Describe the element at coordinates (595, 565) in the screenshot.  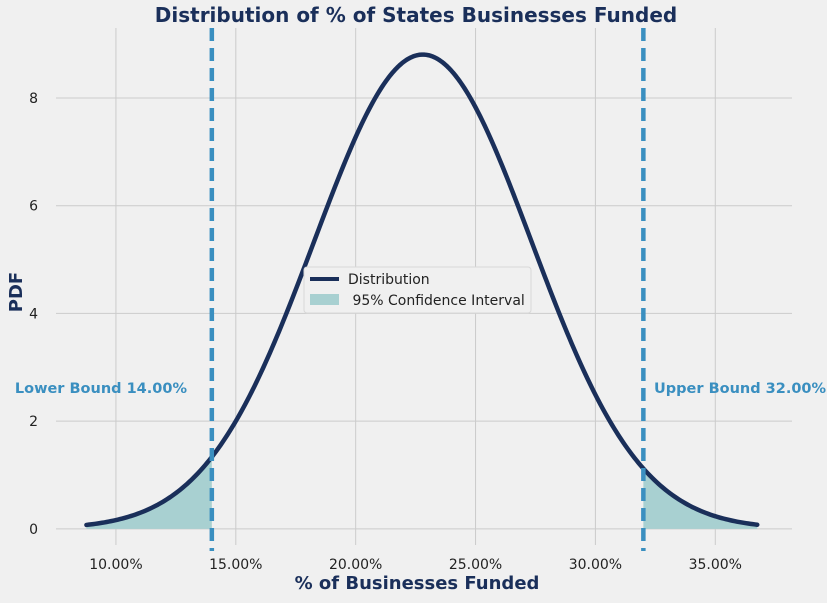
I see `x-tick-label: 30.00%` at that location.